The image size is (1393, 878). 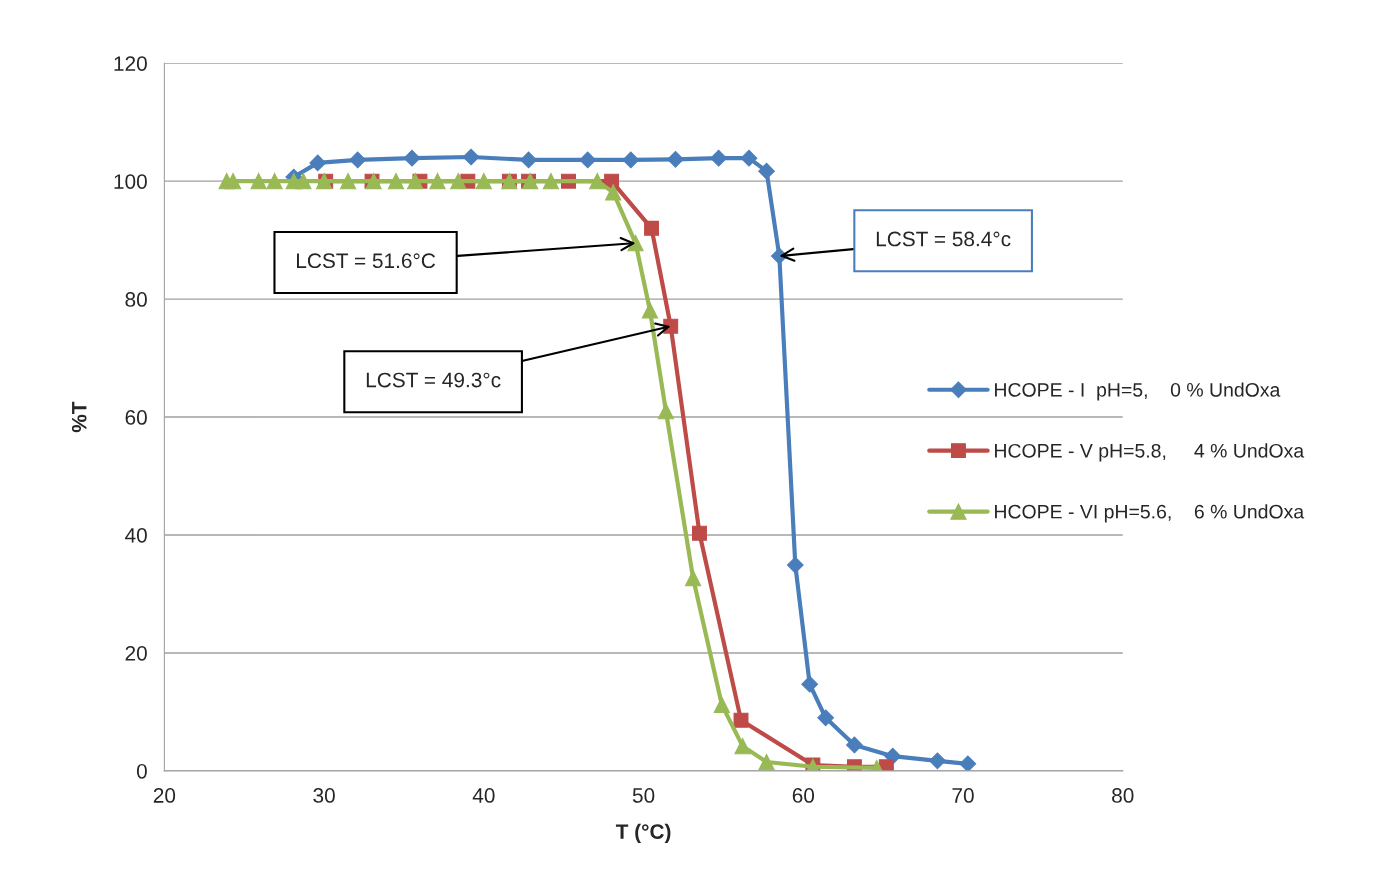 What do you see at coordinates (643, 795) in the screenshot?
I see `x-tick-label: 50` at bounding box center [643, 795].